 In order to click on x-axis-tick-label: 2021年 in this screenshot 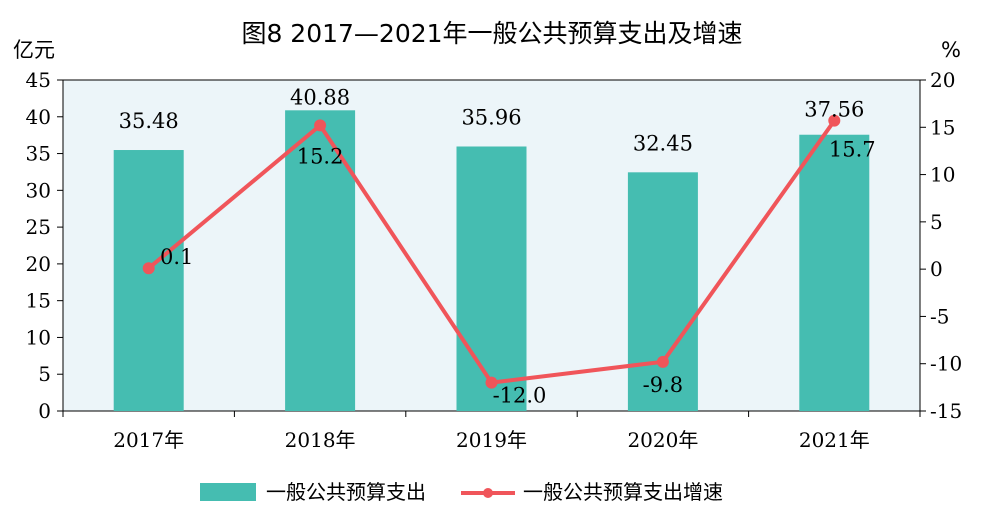, I will do `click(834, 440)`.